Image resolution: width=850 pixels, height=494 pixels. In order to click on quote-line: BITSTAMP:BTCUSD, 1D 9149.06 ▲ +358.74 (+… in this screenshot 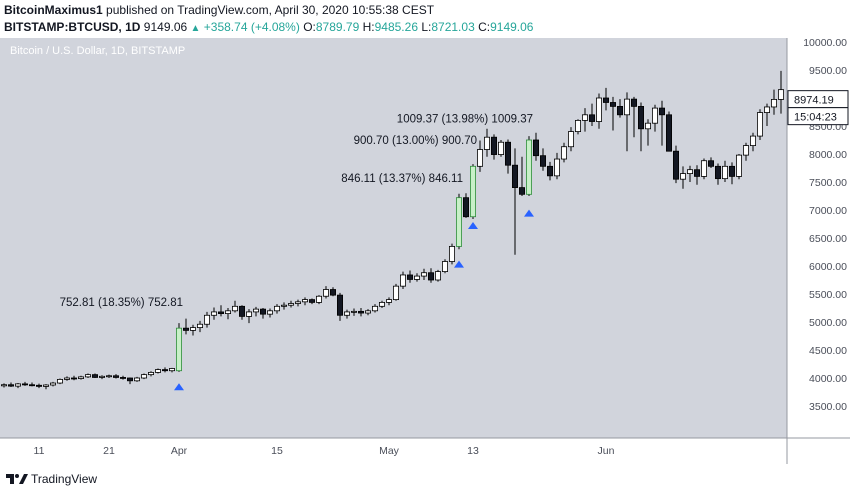, I will do `click(268, 27)`.